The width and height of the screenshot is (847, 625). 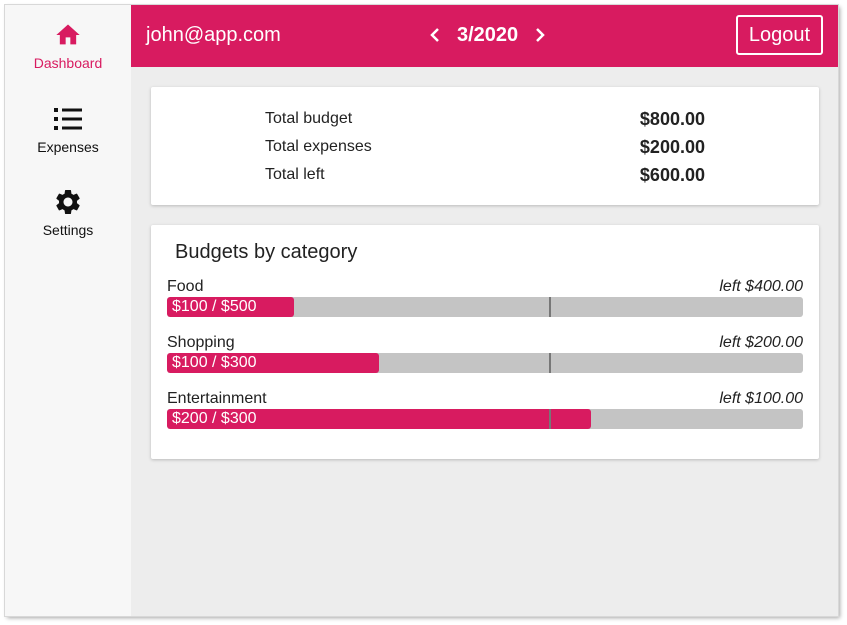 I want to click on header-bar: john@app.com 3/2020 Logout, so click(x=484, y=36).